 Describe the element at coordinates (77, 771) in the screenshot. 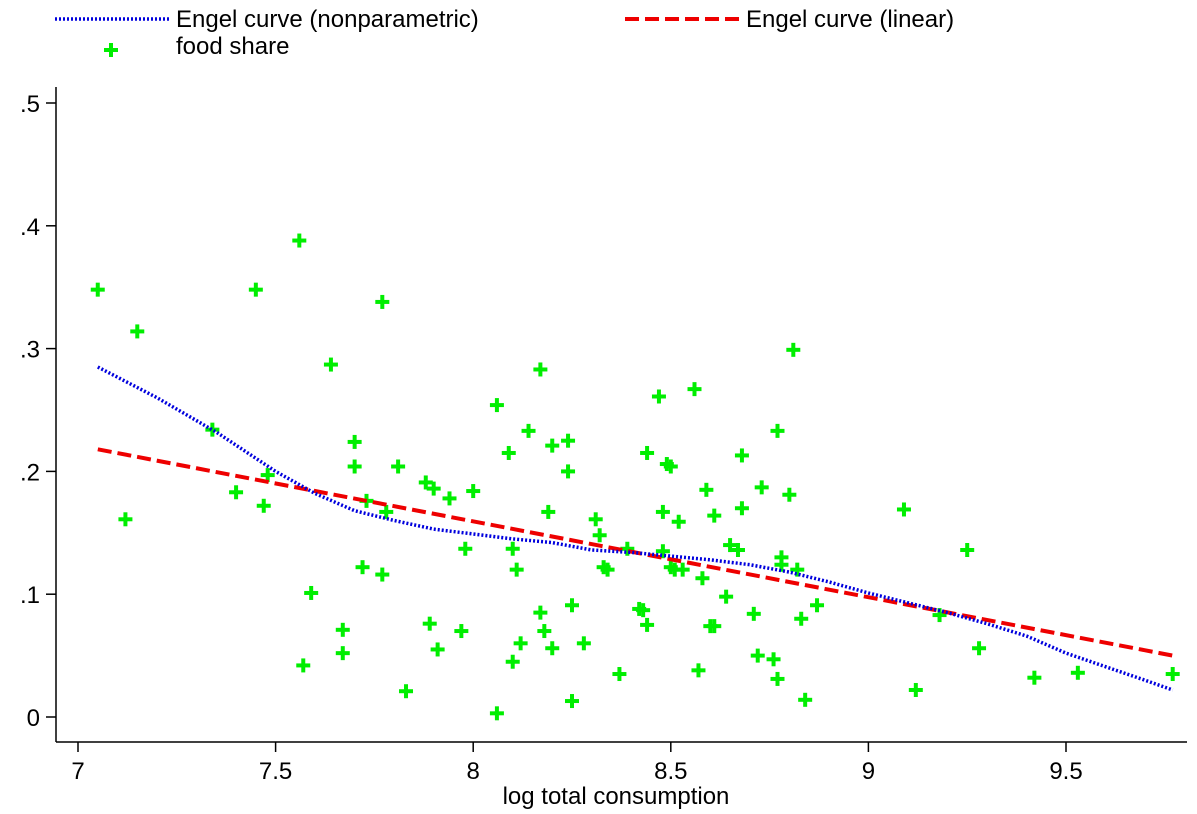

I see `x-tick-label: 7` at that location.